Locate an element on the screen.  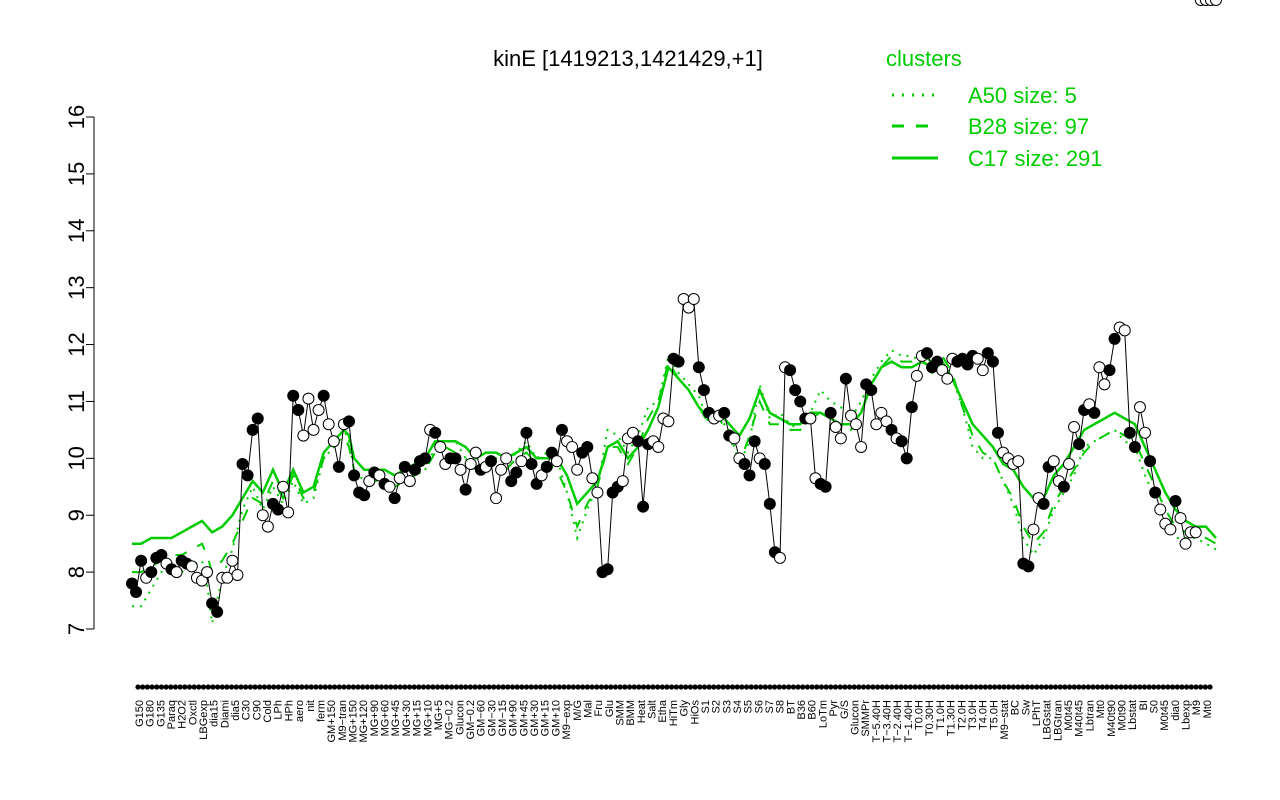
x-tick-label: S6 is located at coordinates (759, 706).